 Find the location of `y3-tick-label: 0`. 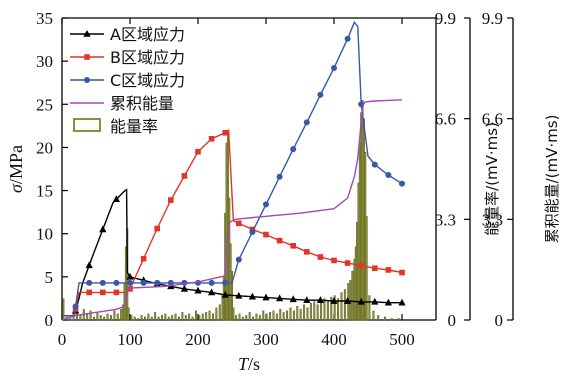

y3-tick-label: 0 is located at coordinates (499, 320).